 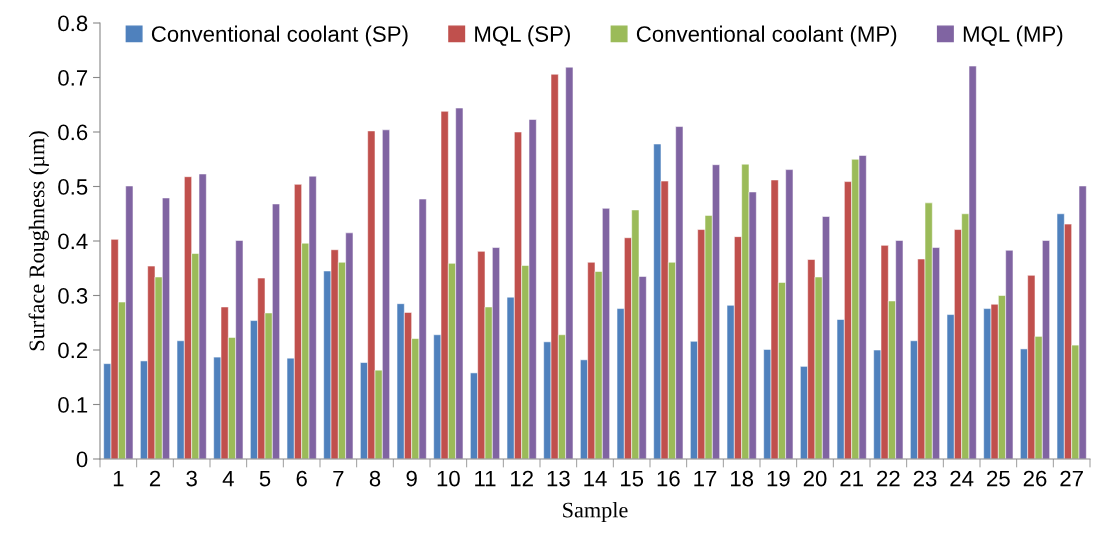 What do you see at coordinates (595, 478) in the screenshot?
I see `x-tick-label: 14` at bounding box center [595, 478].